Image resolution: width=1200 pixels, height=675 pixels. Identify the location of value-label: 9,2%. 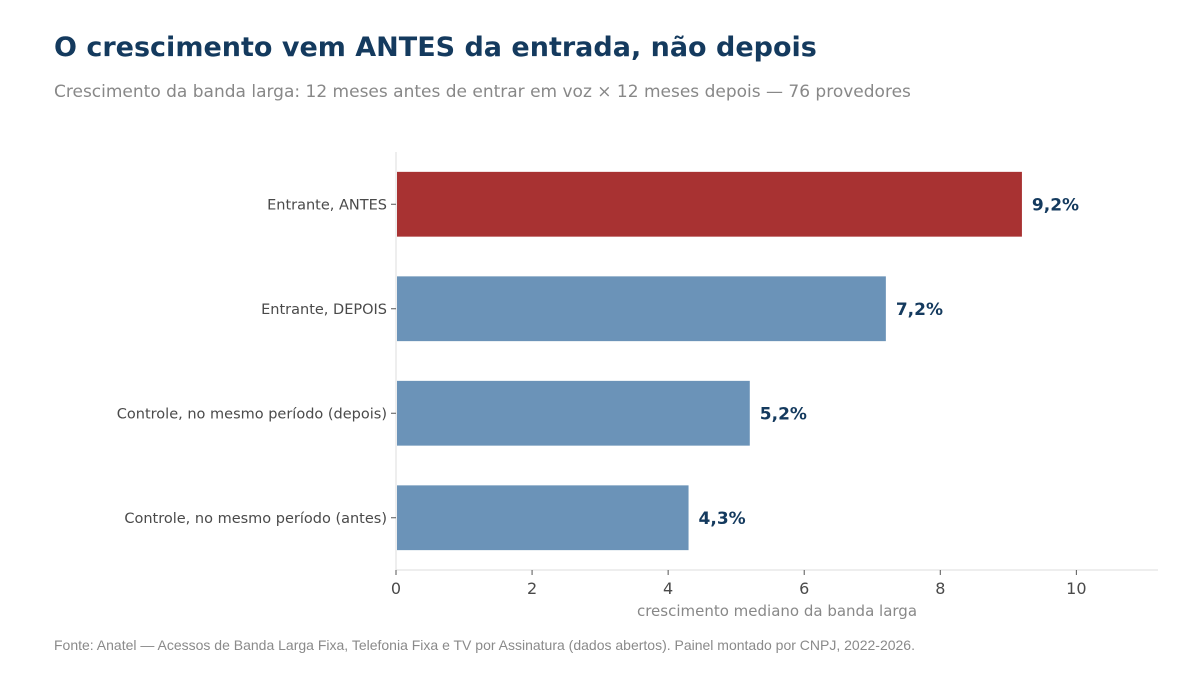
(1055, 205).